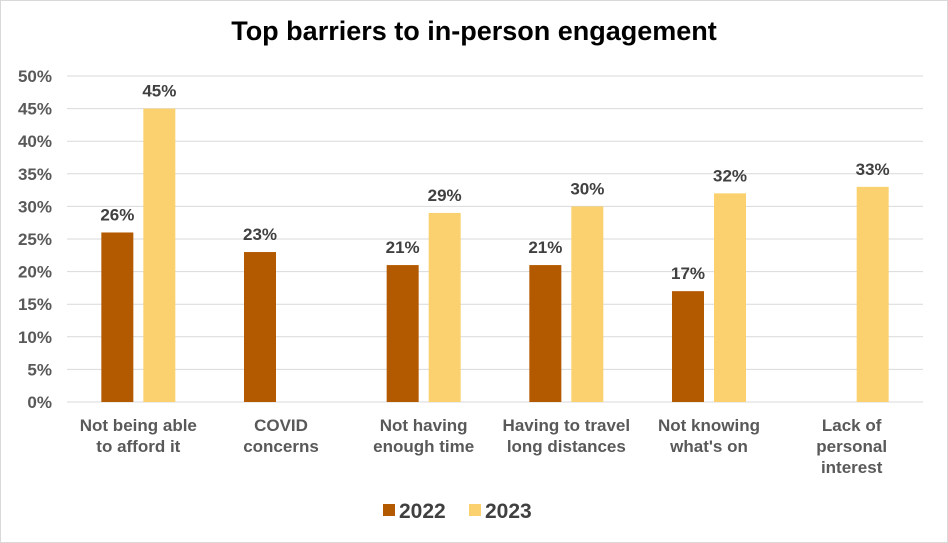 The width and height of the screenshot is (948, 543). What do you see at coordinates (567, 436) in the screenshot?
I see `x-category-label: Having to travel long distances` at bounding box center [567, 436].